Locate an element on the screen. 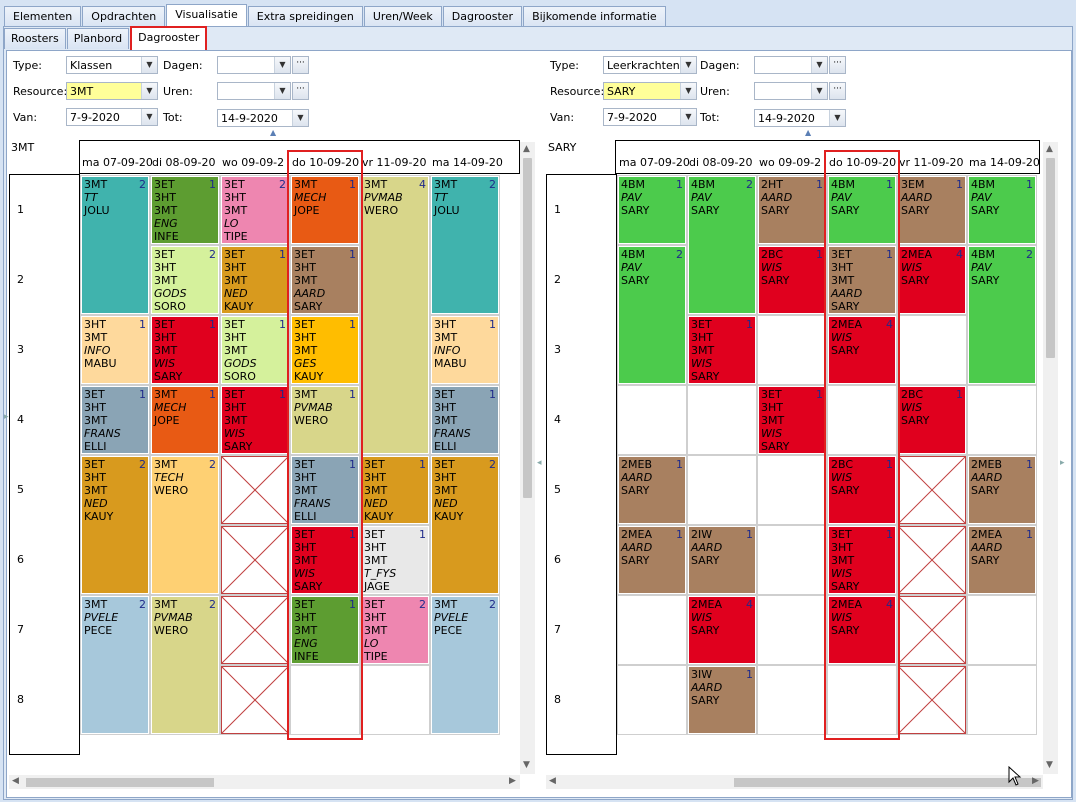  left-tot-date: 14-9-2020 ▼ is located at coordinates (263, 118).